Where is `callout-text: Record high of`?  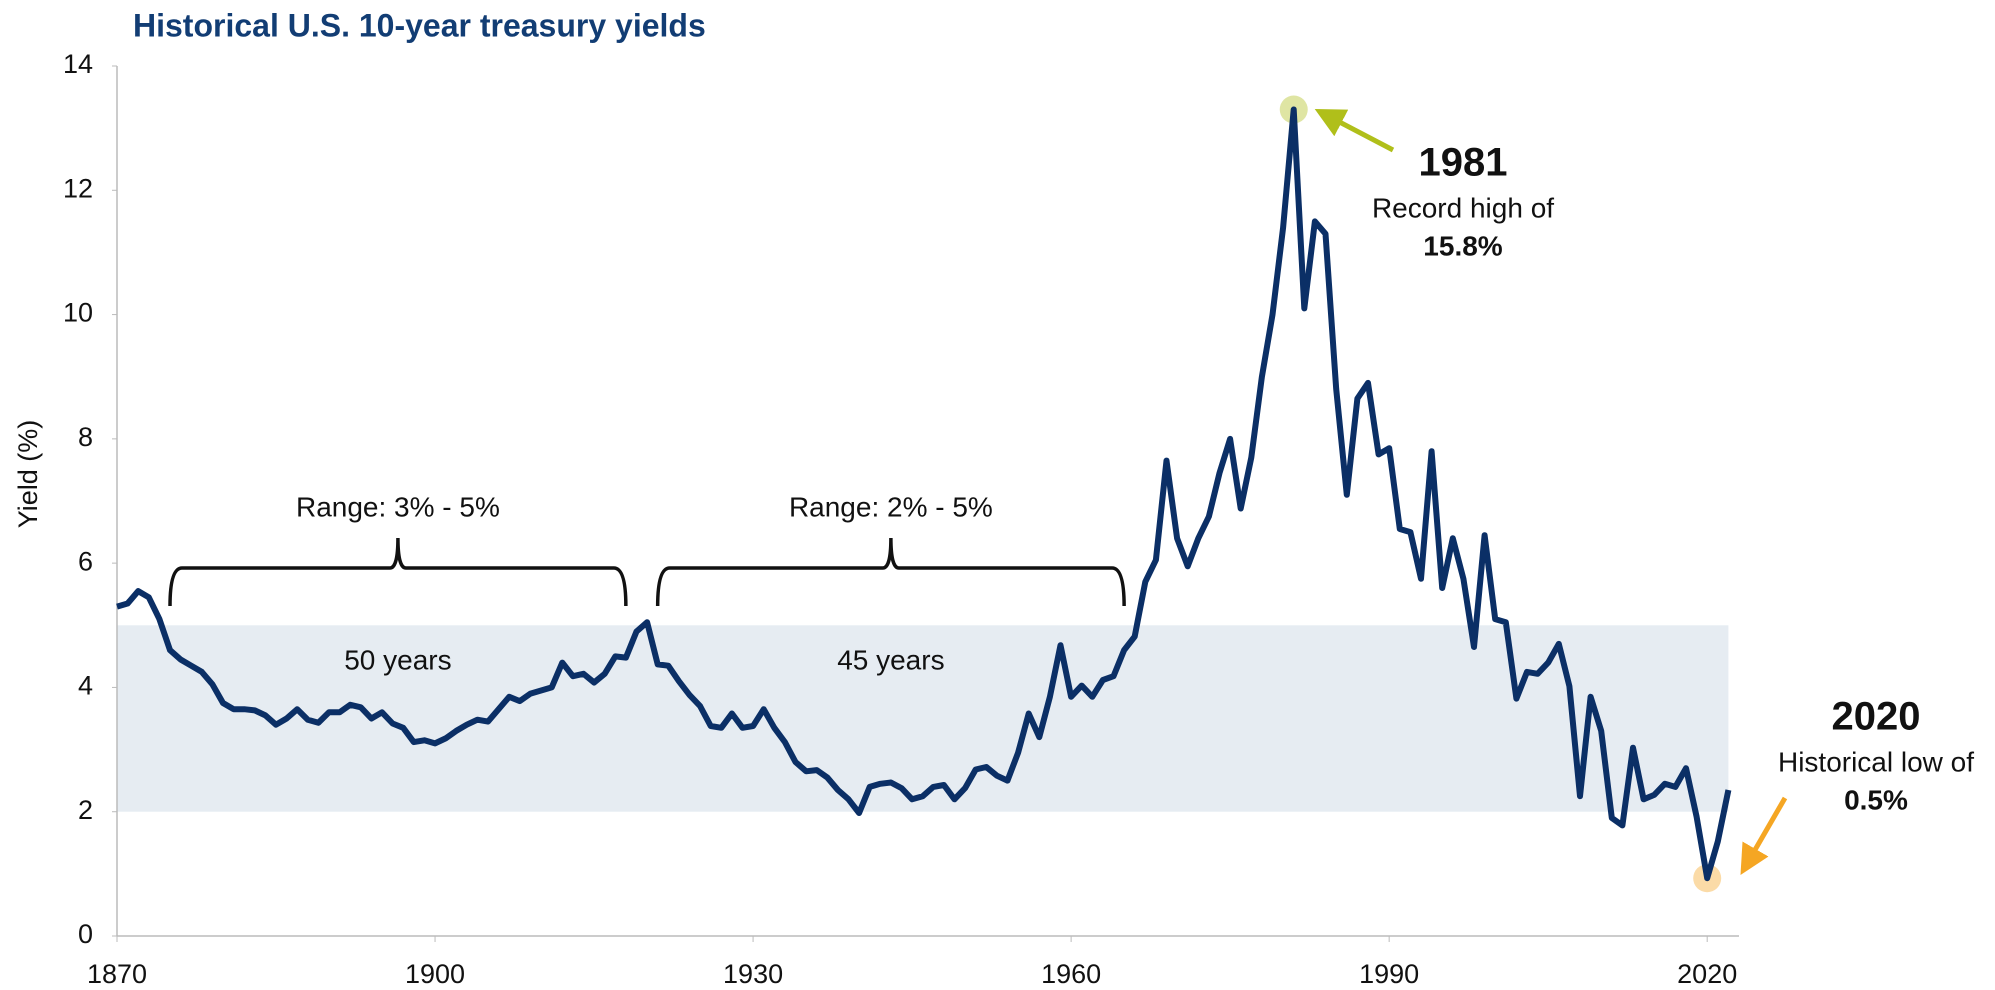
callout-text: Record high of is located at coordinates (1463, 207).